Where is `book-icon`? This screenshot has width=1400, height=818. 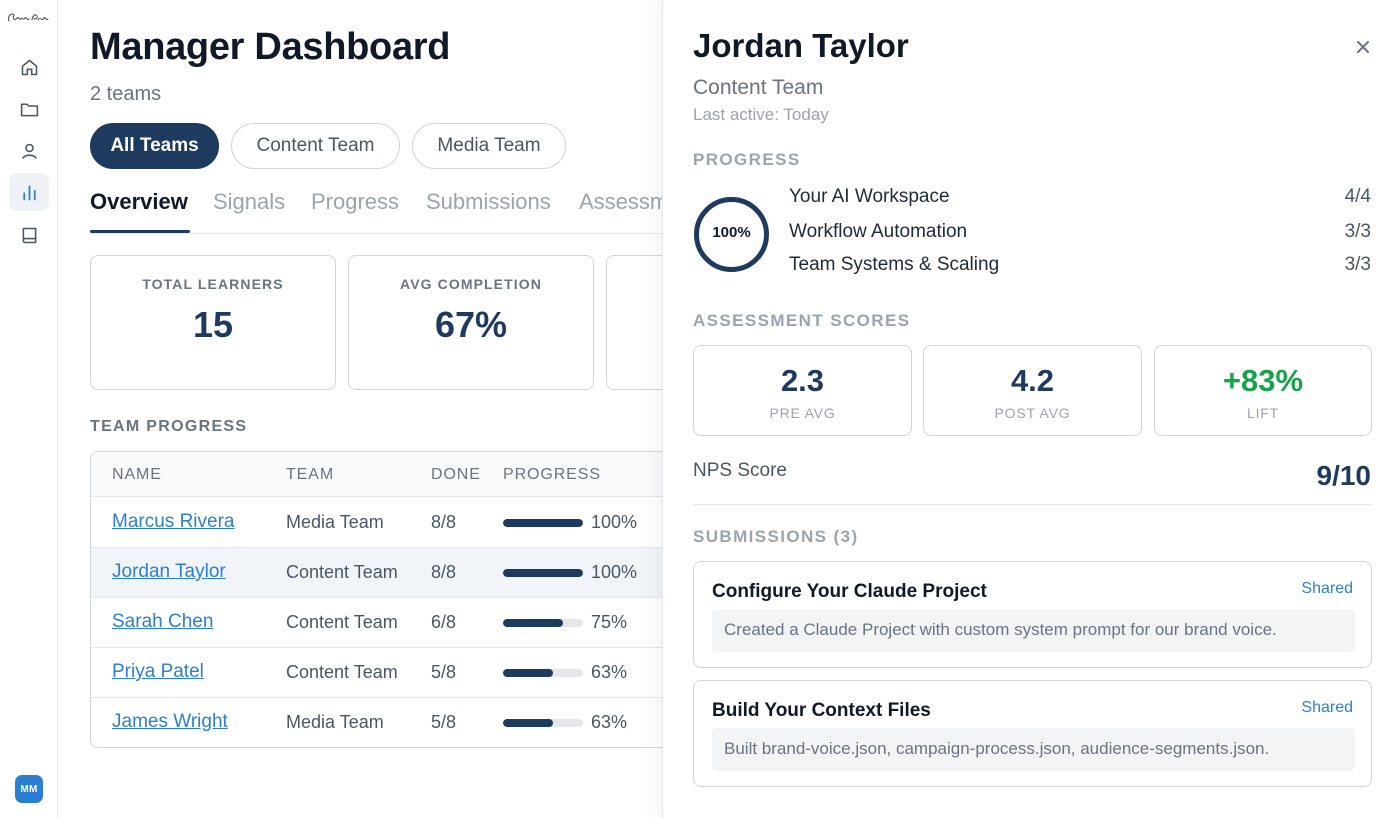 book-icon is located at coordinates (29, 235).